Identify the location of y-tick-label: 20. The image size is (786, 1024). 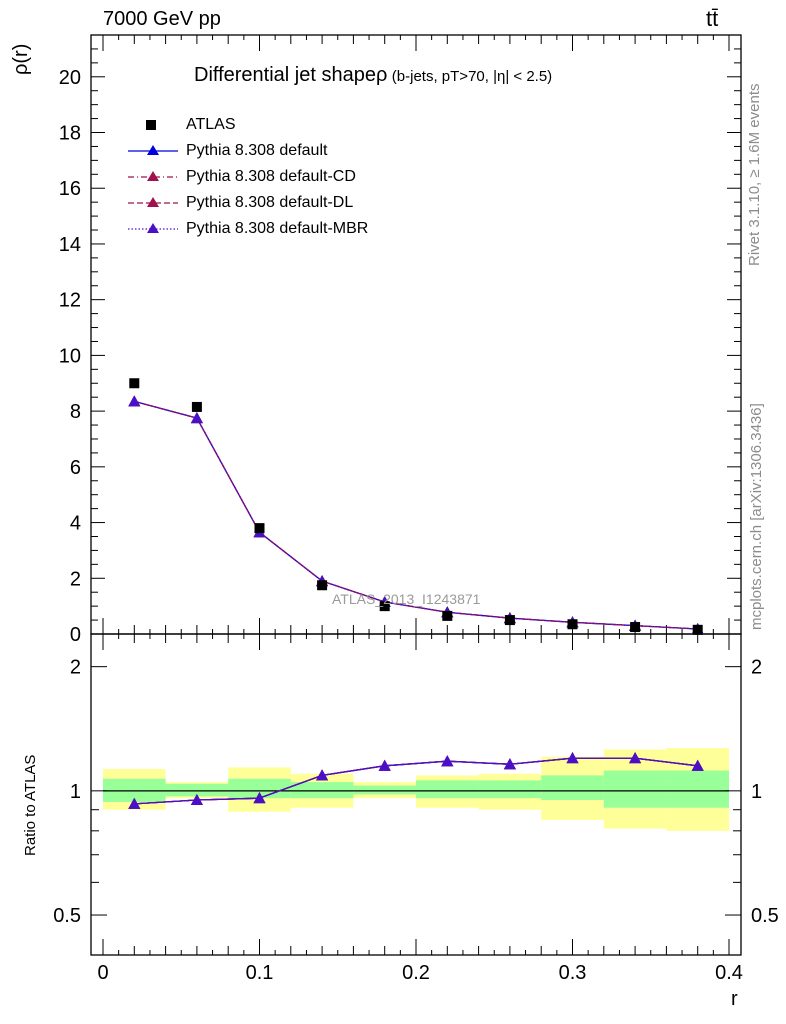
(70, 78).